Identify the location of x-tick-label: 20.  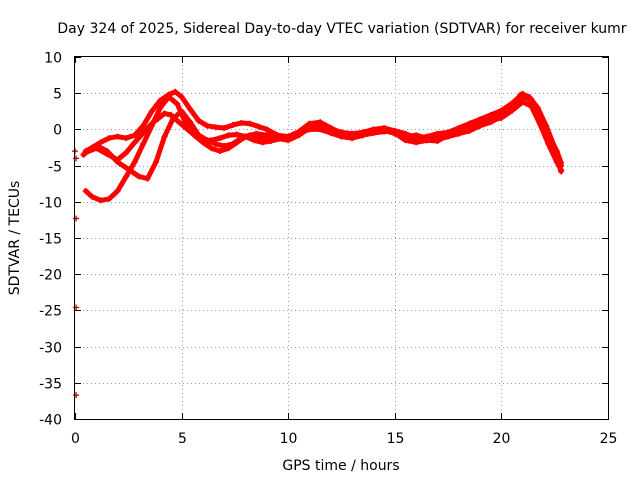
(502, 439).